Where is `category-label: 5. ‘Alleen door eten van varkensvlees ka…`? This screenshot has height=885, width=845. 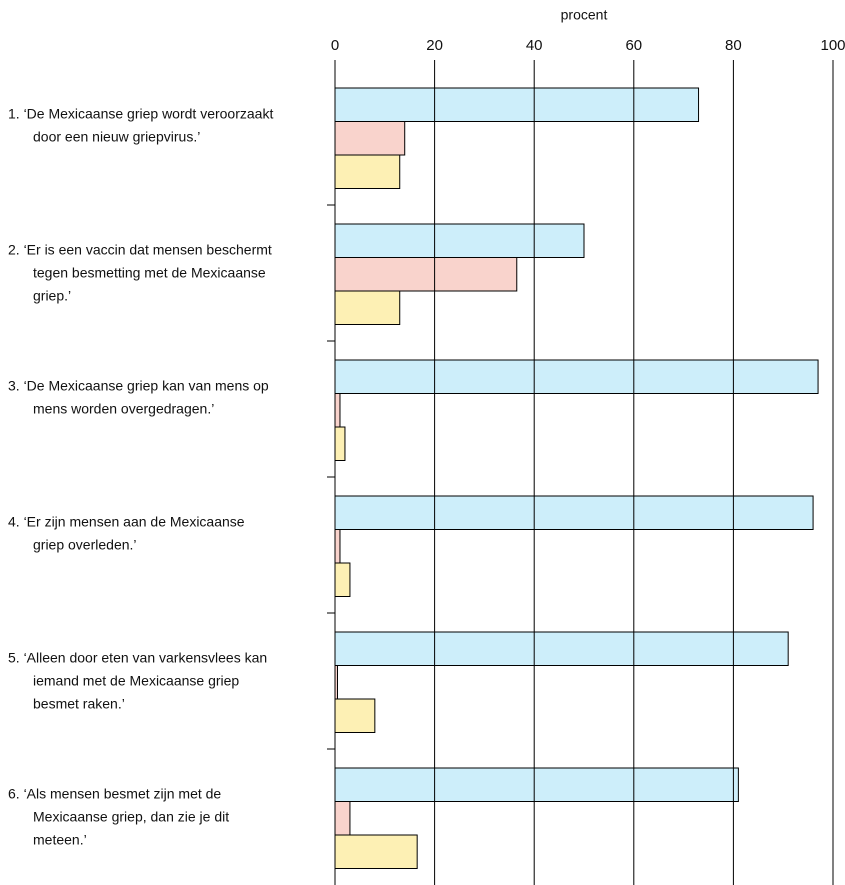
category-label: 5. ‘Alleen door eten van varkensvlees ka… is located at coordinates (137, 658).